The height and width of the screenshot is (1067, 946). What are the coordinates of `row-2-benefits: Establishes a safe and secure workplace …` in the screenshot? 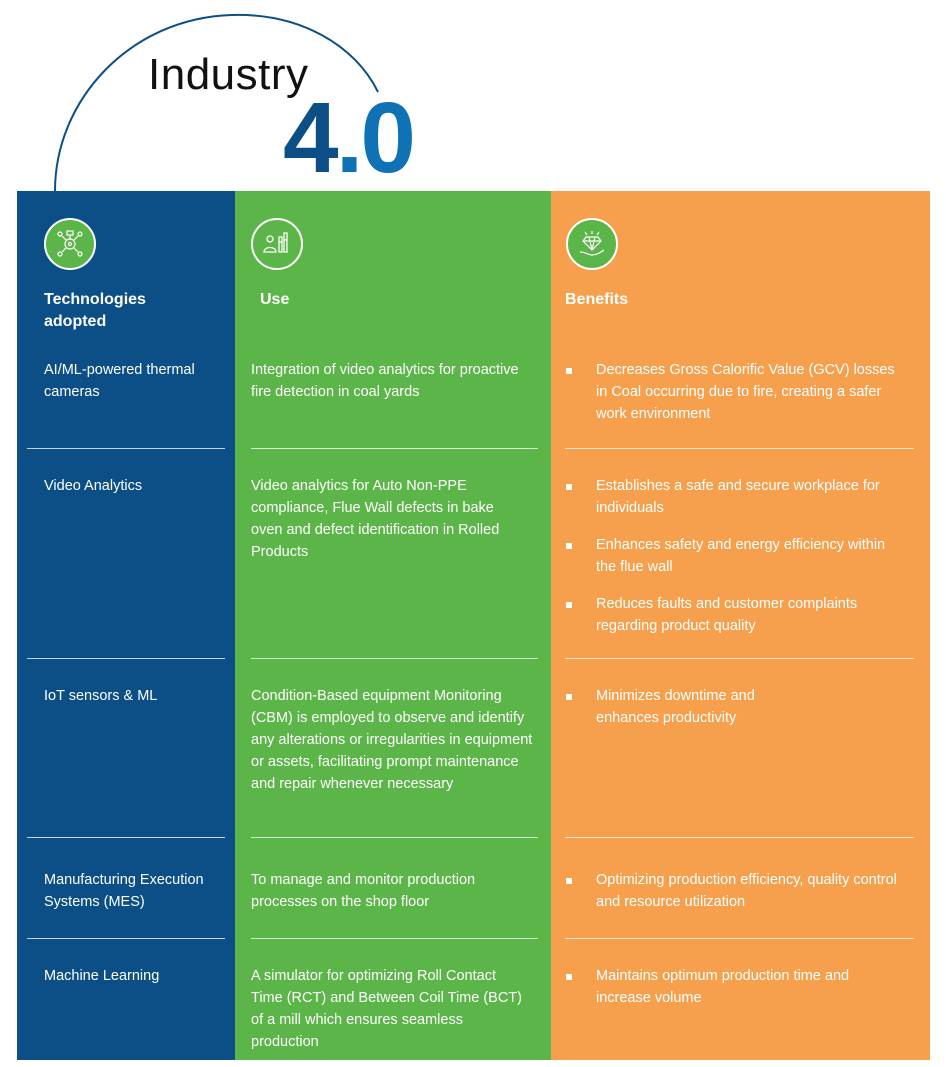 It's located at (731, 556).